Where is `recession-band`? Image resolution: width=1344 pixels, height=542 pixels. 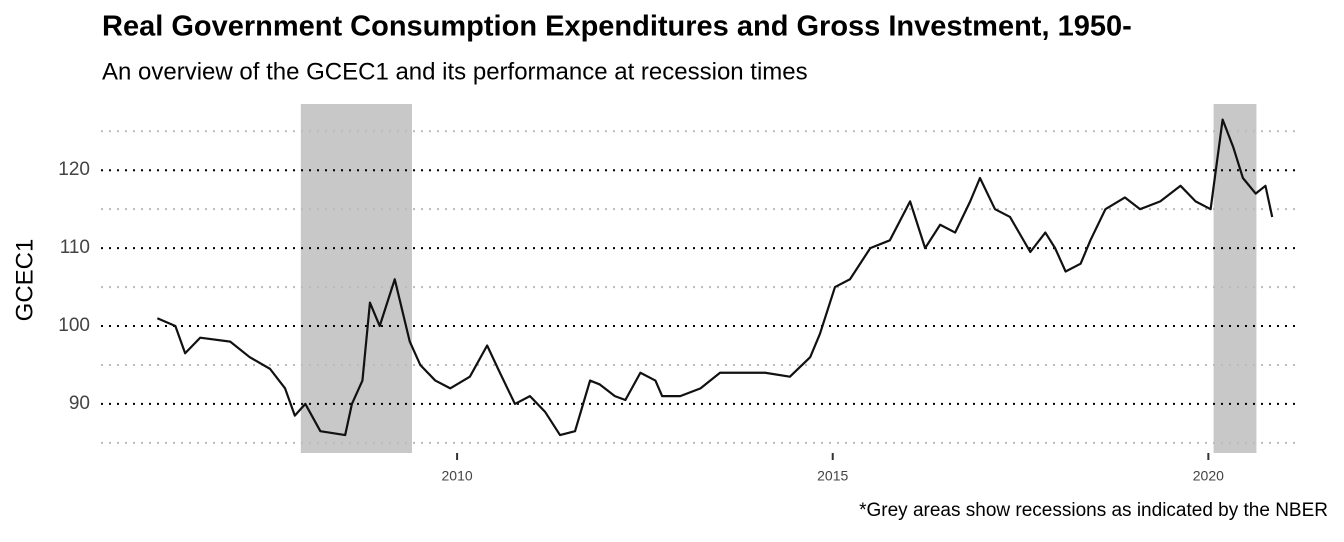 recession-band is located at coordinates (1235, 278).